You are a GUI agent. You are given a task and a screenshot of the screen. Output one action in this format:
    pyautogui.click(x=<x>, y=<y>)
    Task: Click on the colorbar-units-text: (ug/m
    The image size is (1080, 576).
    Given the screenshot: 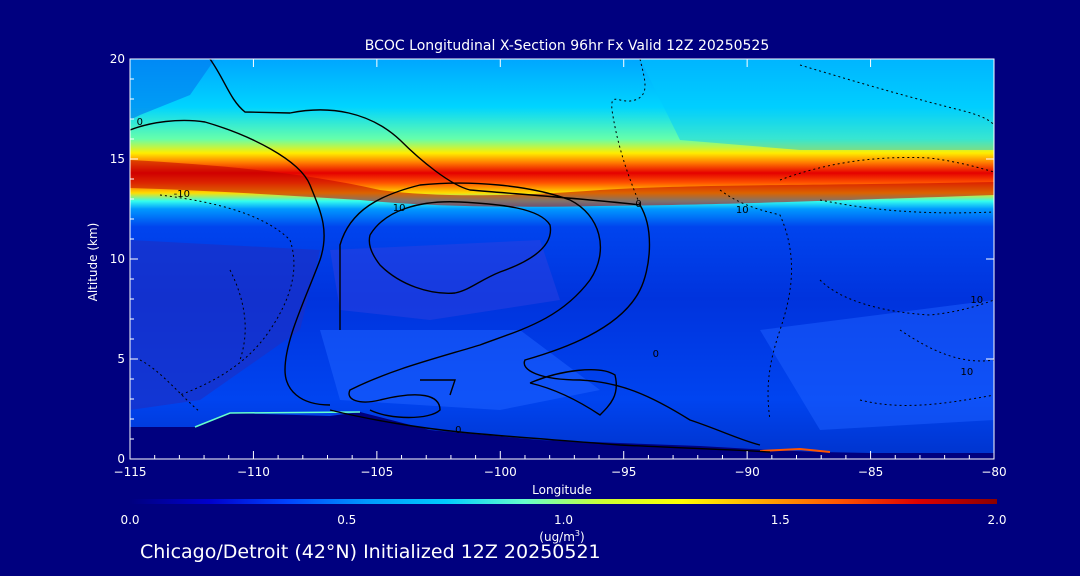 What is the action you would take?
    pyautogui.click(x=557, y=537)
    